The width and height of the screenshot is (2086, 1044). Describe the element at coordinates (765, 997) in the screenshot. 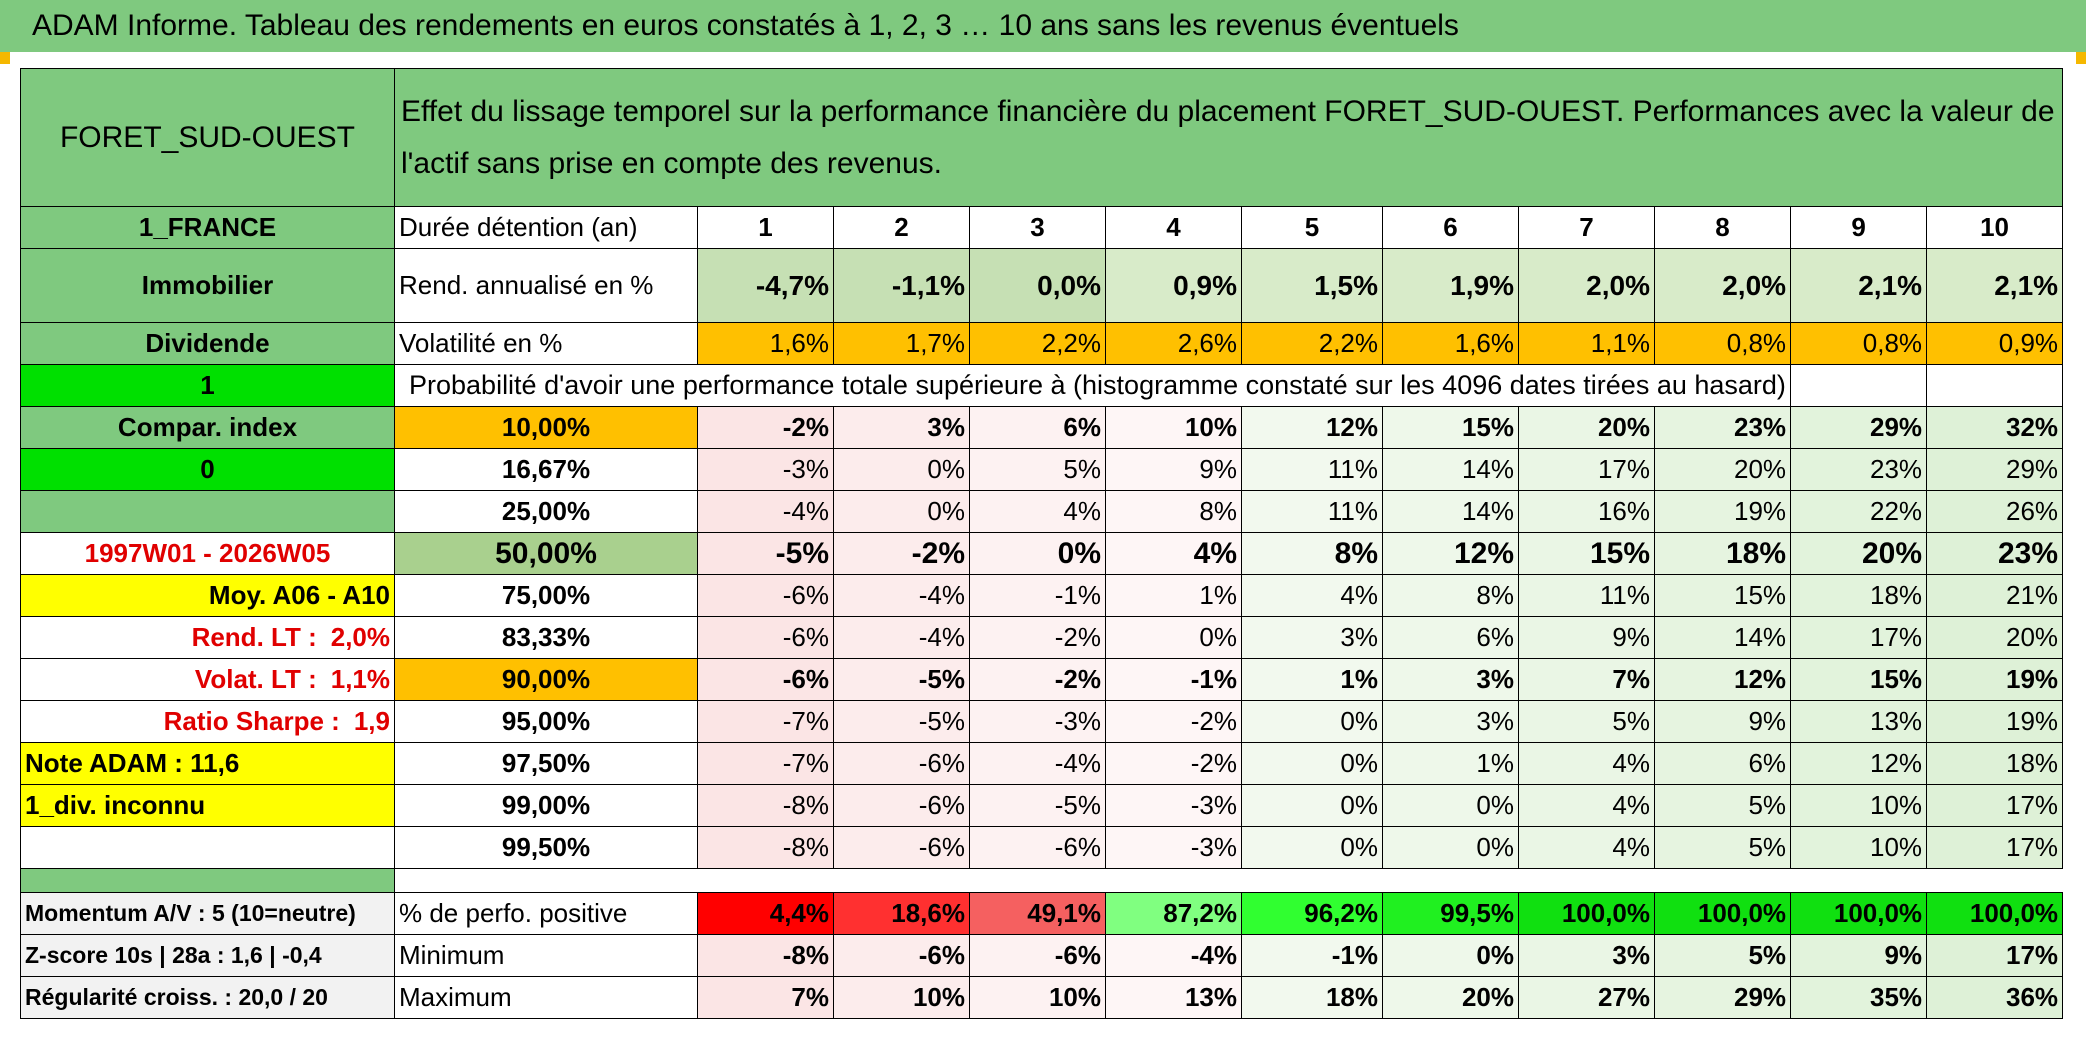

I see `max-value: 7%` at that location.